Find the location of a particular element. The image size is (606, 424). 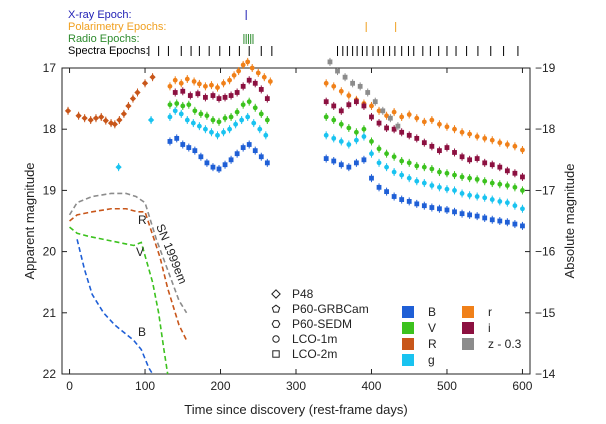

x-tick-label-200: 200 is located at coordinates (221, 386).